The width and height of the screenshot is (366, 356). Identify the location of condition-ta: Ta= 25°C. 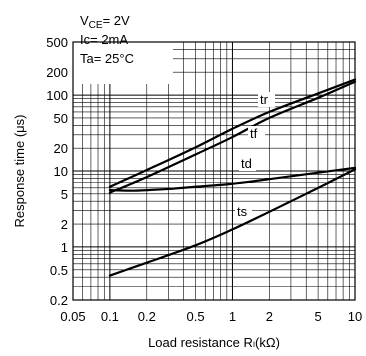
(107, 58).